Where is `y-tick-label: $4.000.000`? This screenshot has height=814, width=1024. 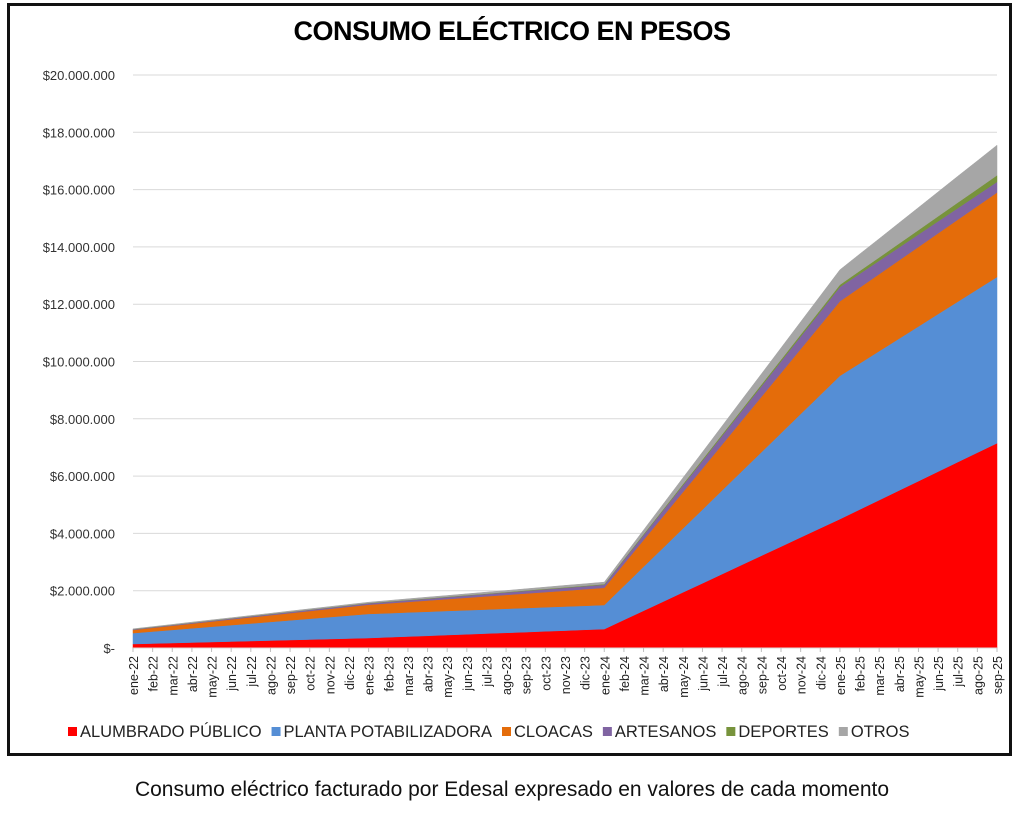 y-tick-label: $4.000.000 is located at coordinates (82, 533).